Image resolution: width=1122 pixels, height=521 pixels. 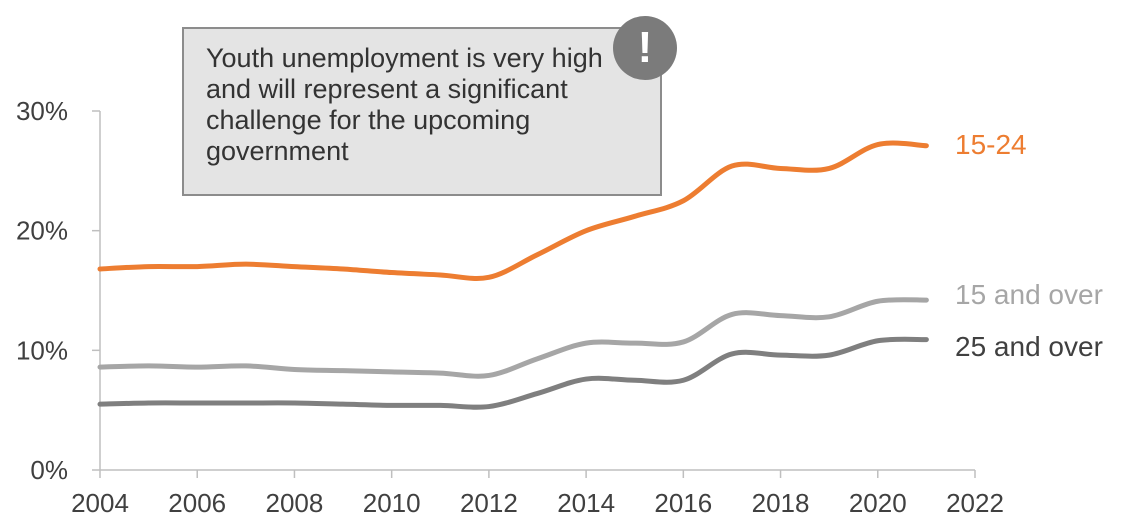 What do you see at coordinates (197, 503) in the screenshot?
I see `x-tick-label: 2006` at bounding box center [197, 503].